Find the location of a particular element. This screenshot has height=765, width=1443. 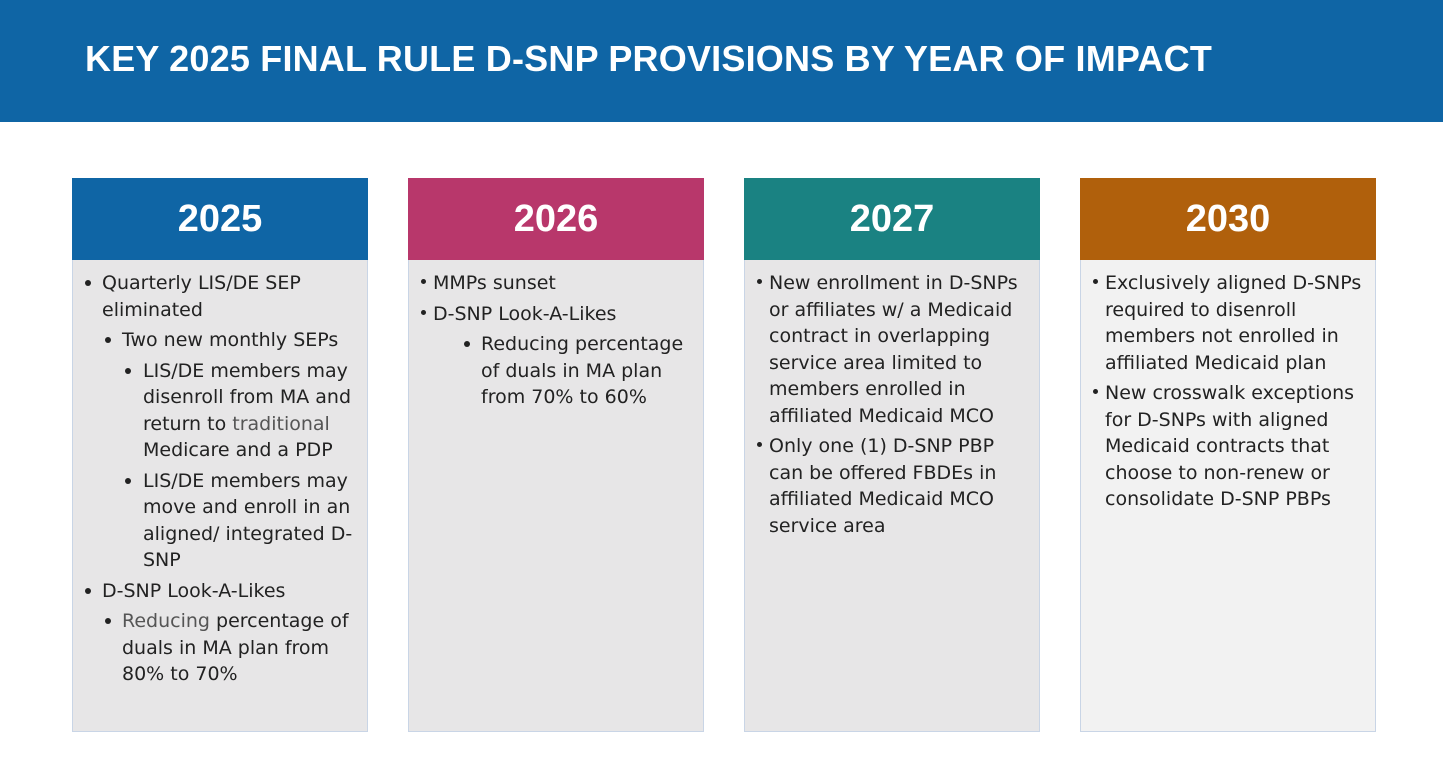

item-text-light: Reducing is located at coordinates (166, 621).